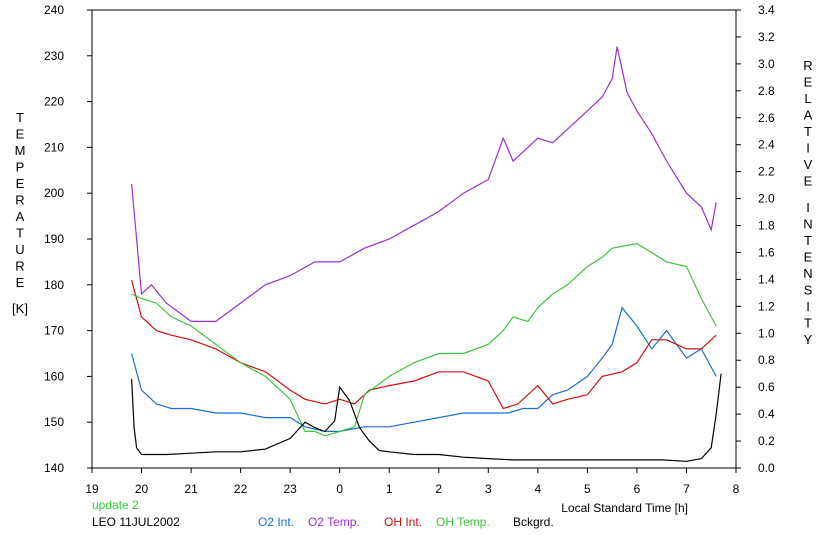  Describe the element at coordinates (191, 489) in the screenshot. I see `x-tick-label: 21` at that location.